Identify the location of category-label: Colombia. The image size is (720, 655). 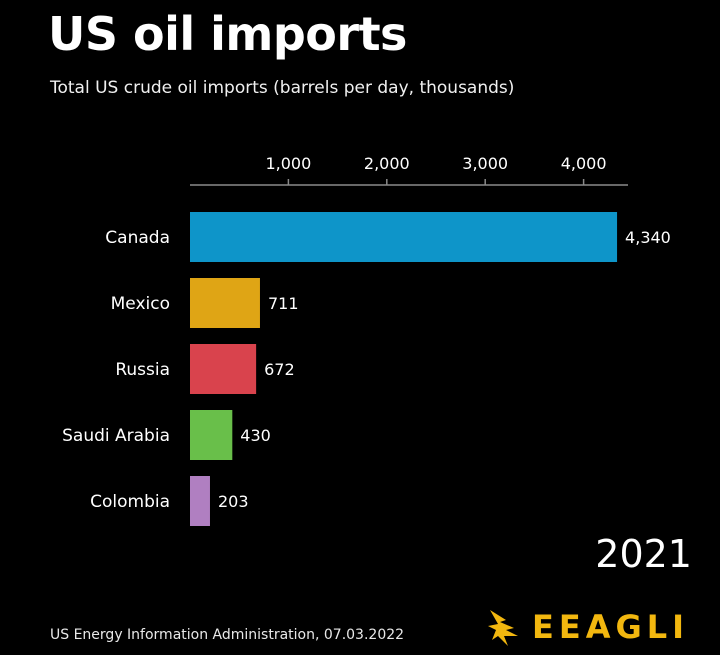
(130, 502).